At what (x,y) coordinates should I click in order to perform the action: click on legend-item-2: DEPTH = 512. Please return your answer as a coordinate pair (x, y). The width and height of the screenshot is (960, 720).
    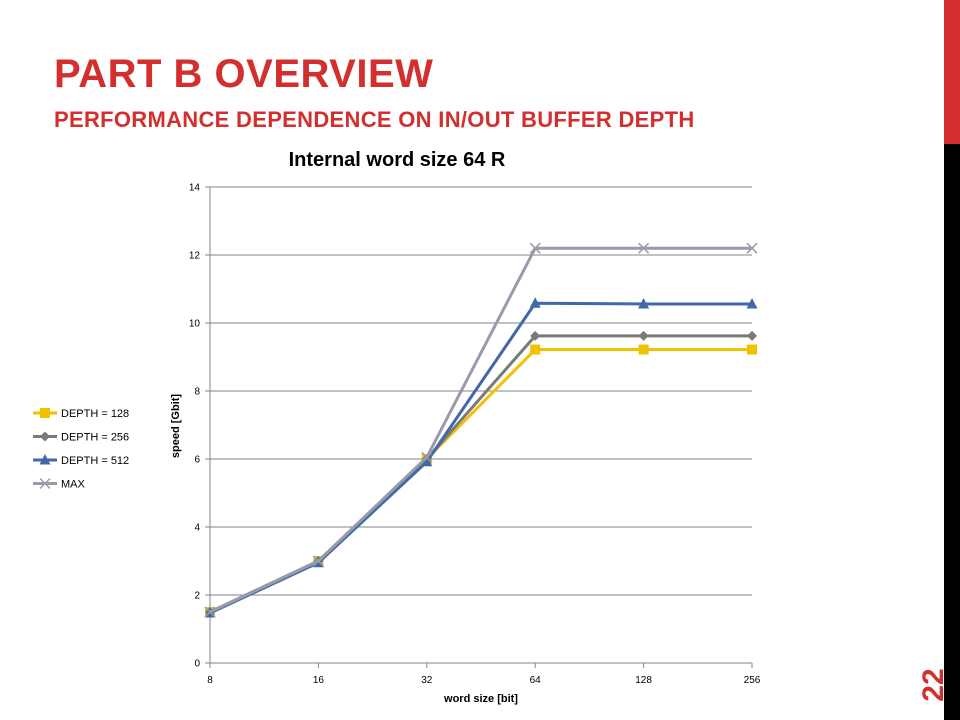
    Looking at the image, I should click on (81, 460).